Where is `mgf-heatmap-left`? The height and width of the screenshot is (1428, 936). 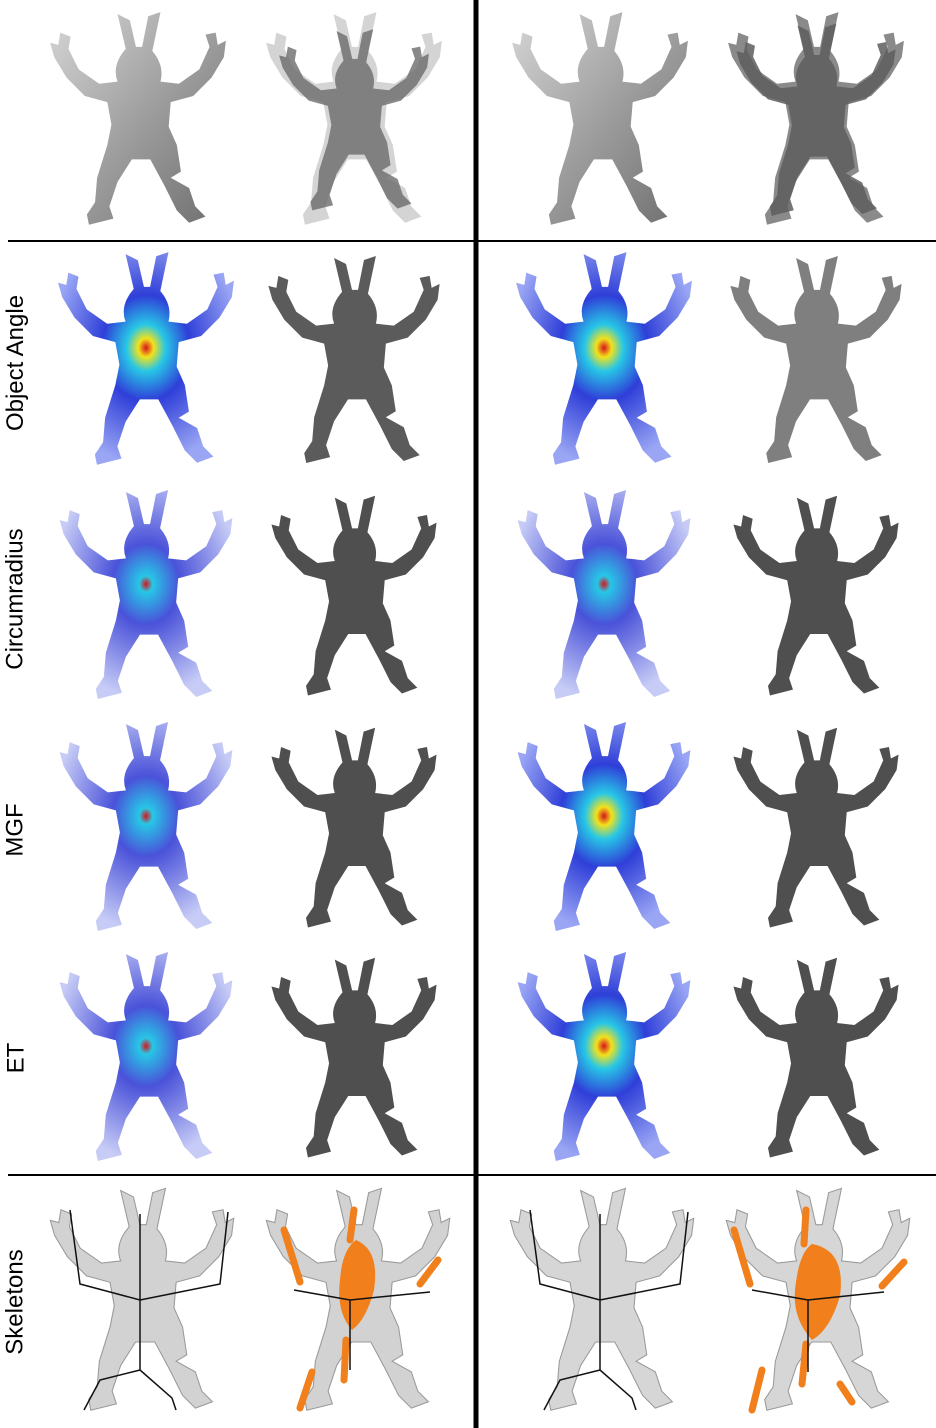
mgf-heatmap-left is located at coordinates (146, 826).